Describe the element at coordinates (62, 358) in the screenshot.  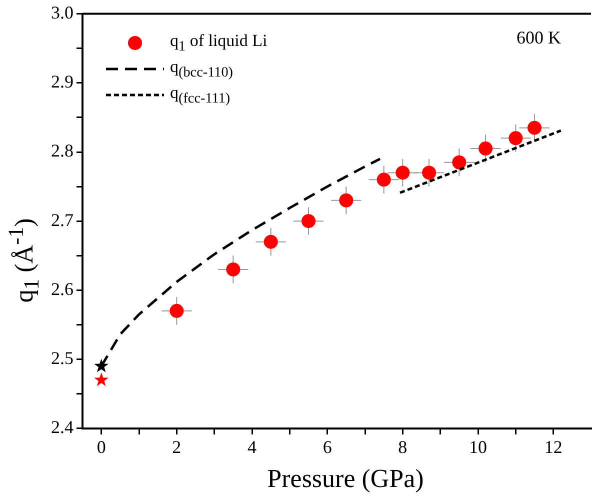
I see `y-tick-label: 2.5` at that location.